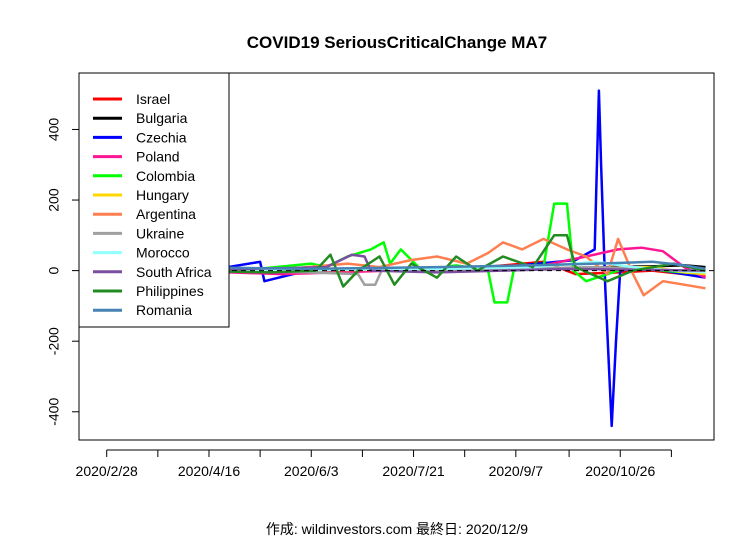 Image resolution: width=756 pixels, height=540 pixels. I want to click on x-tick-label: 2020/10/26, so click(620, 471).